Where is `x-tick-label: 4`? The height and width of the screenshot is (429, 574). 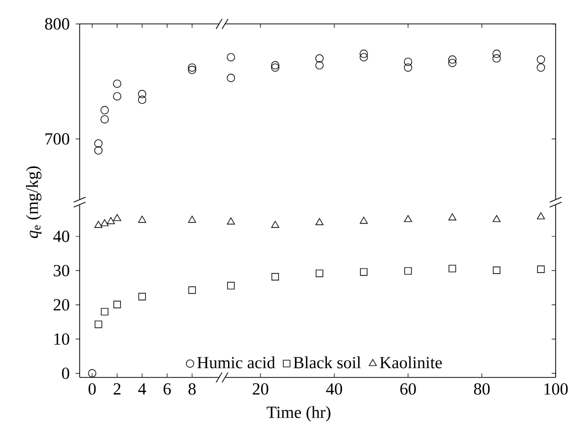
x-tick-label: 4 is located at coordinates (142, 388).